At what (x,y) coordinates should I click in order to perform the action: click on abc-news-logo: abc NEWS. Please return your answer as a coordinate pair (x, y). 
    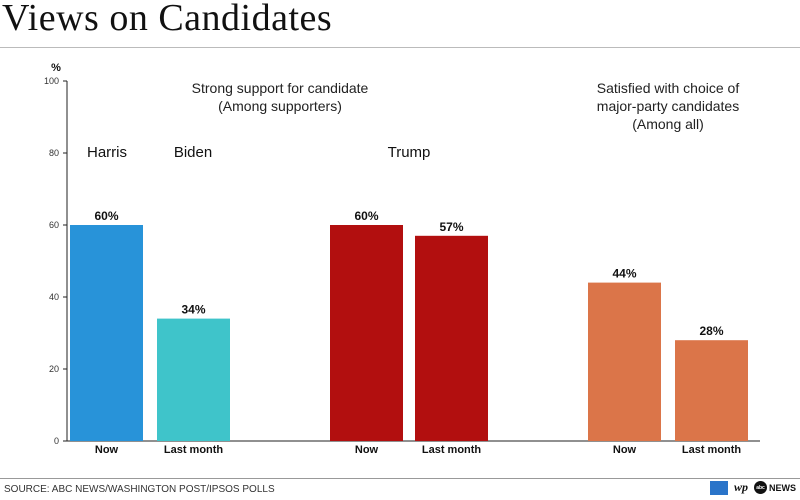
    Looking at the image, I should click on (775, 487).